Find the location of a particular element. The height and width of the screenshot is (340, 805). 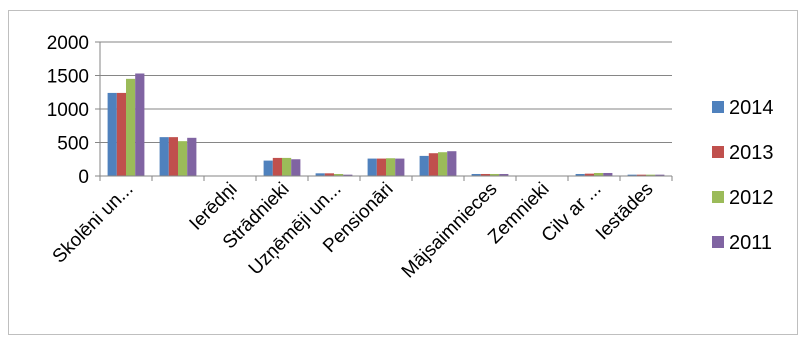

y-tick-label: 500 is located at coordinates (73, 144).